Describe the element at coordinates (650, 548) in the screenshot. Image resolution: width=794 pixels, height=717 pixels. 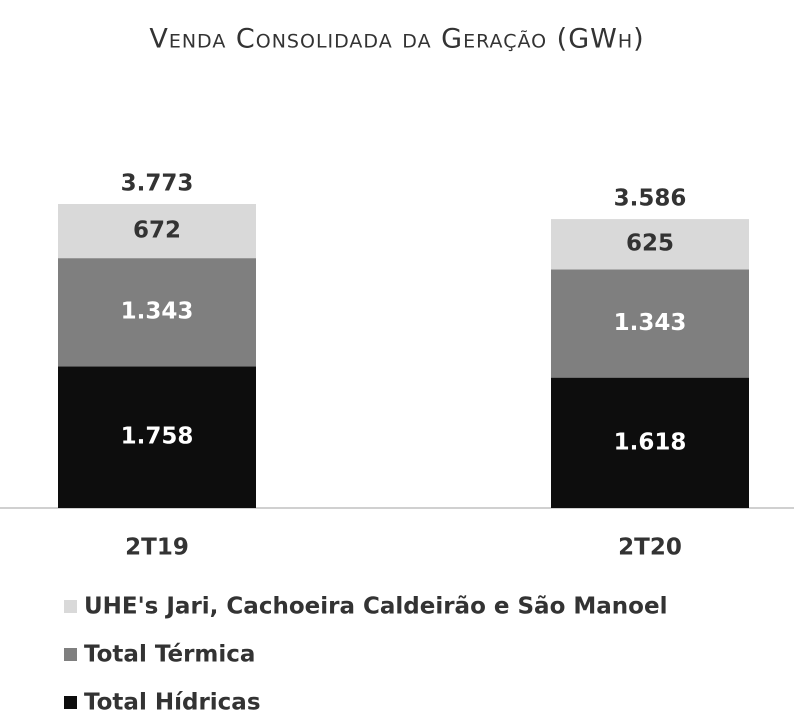
I see `x-tick-label: 2T20` at that location.